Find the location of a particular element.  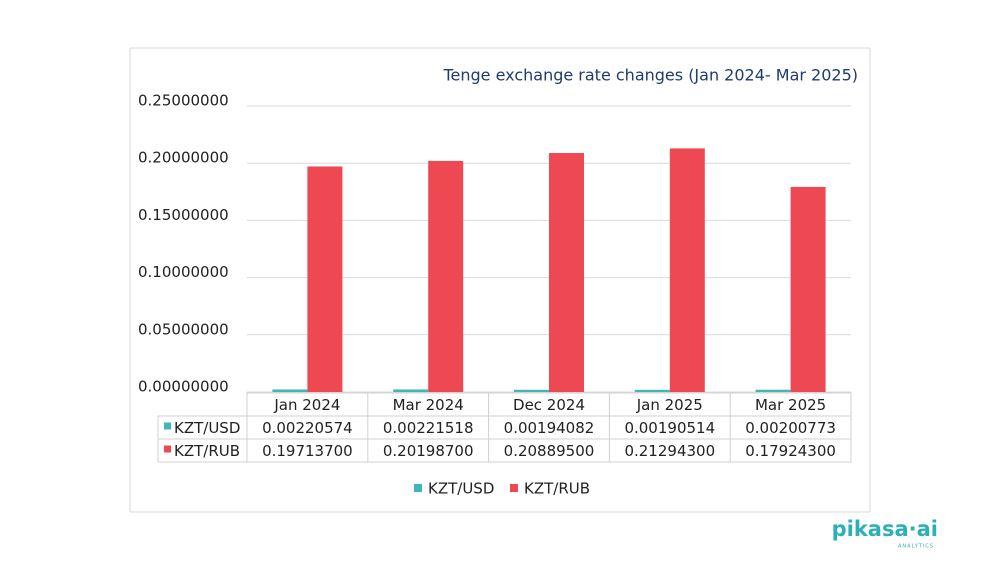

table-cell: 0.00190514 is located at coordinates (669, 428).